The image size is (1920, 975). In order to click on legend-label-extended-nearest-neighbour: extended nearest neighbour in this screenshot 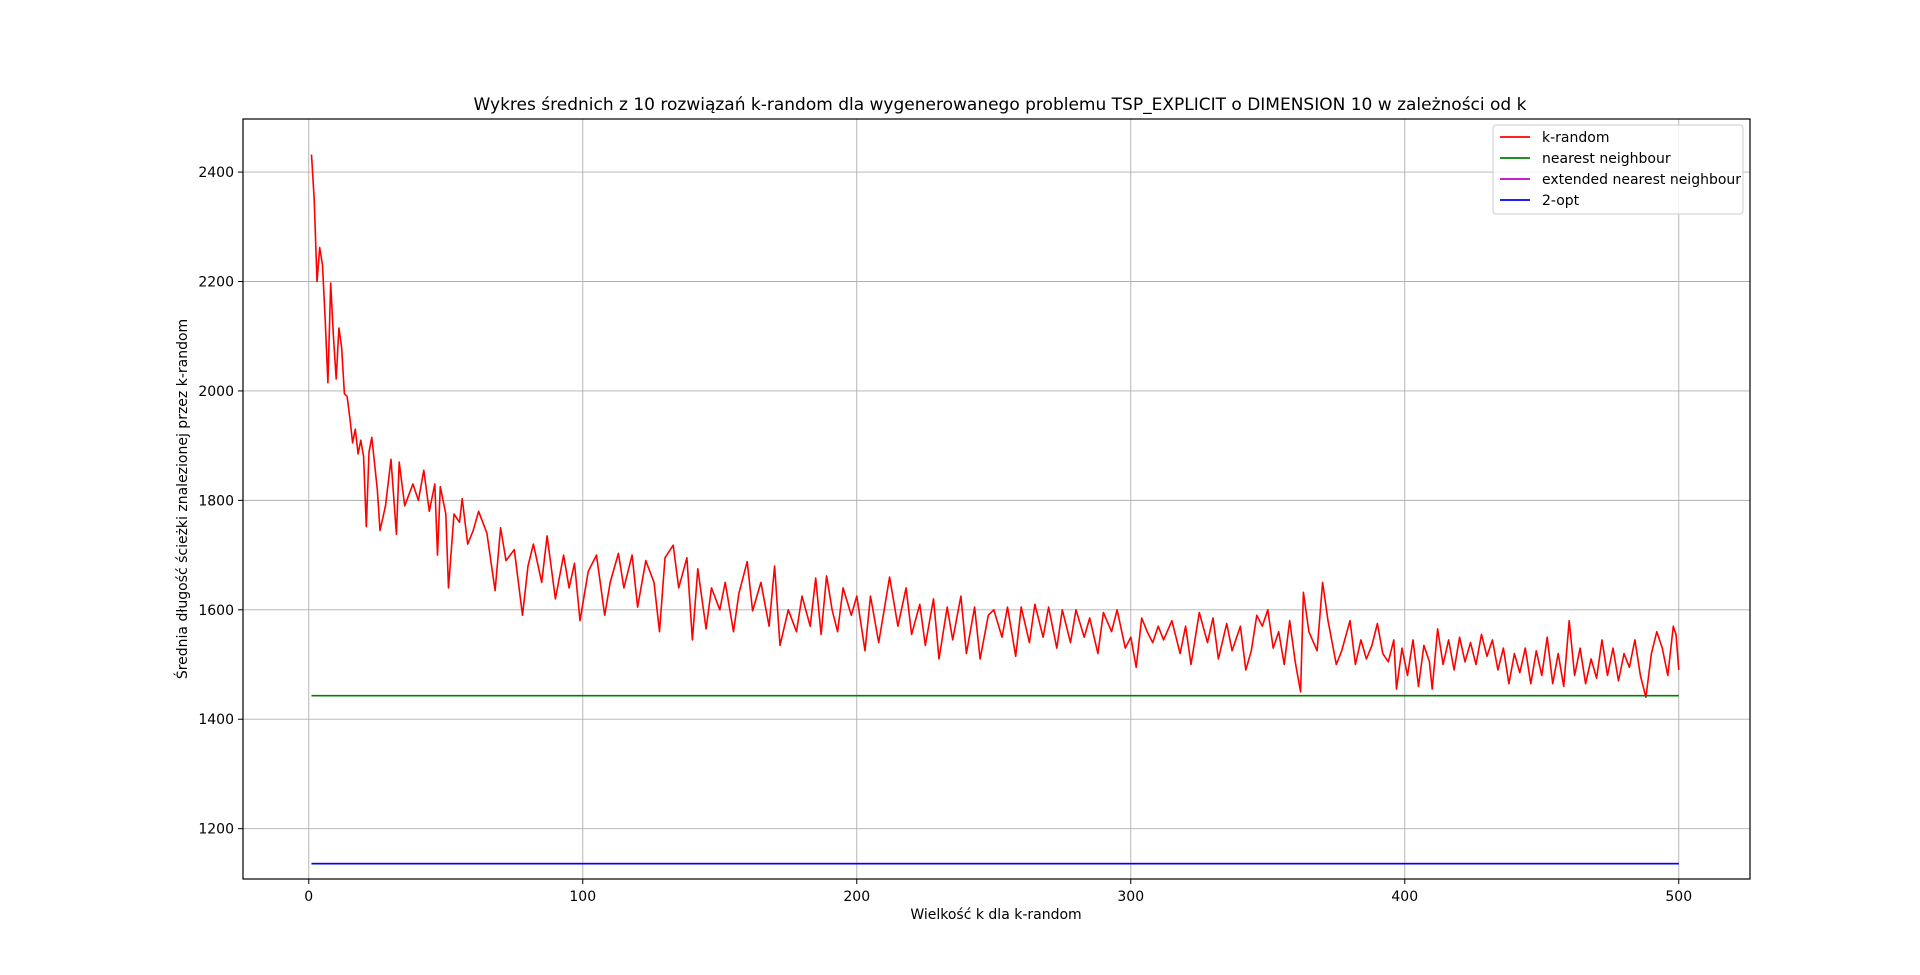, I will do `click(1641, 180)`.